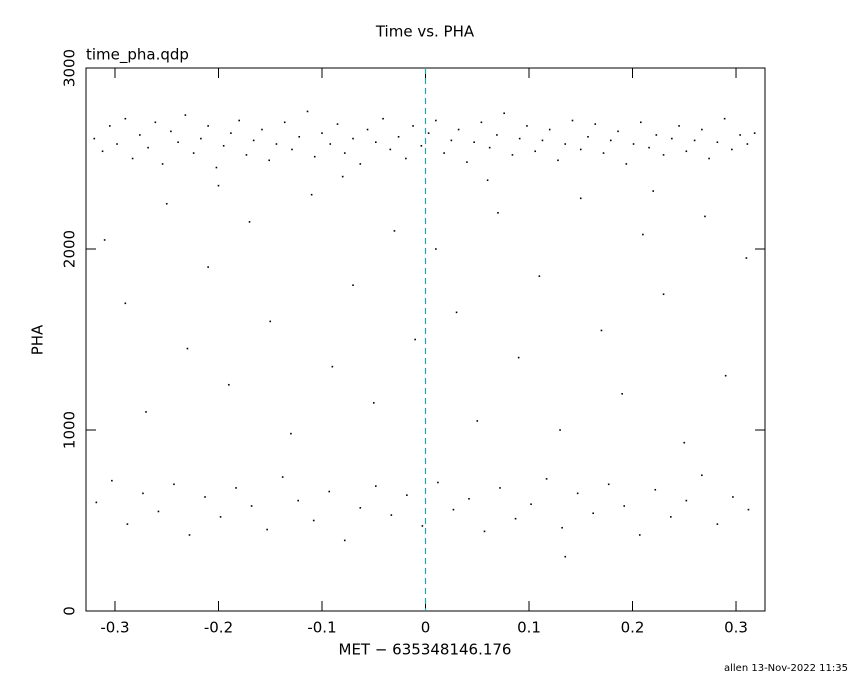 This screenshot has height=680, width=850. Describe the element at coordinates (529, 628) in the screenshot. I see `x-tick-label: 0.1` at that location.